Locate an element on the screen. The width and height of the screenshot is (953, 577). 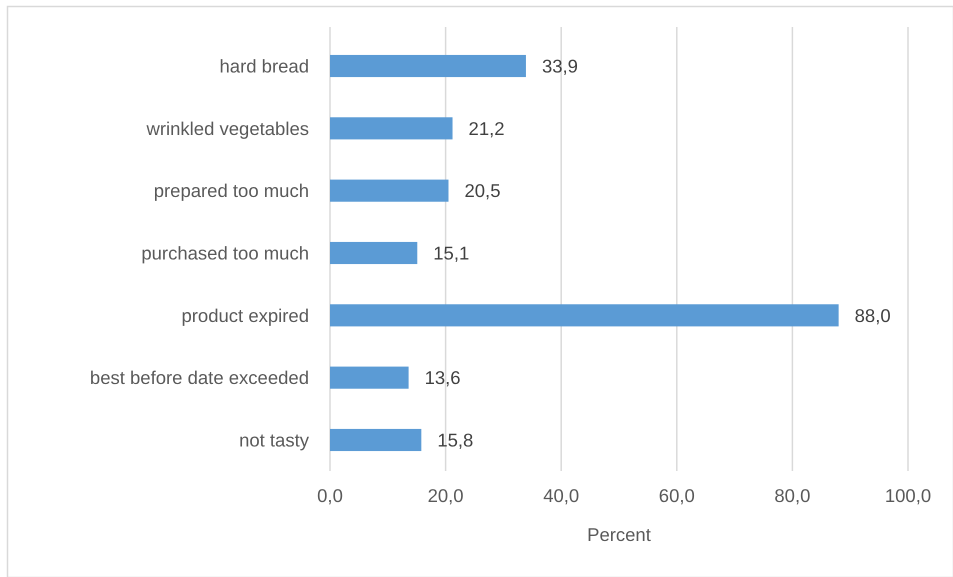
x-tick-label: 40,0 is located at coordinates (561, 495).